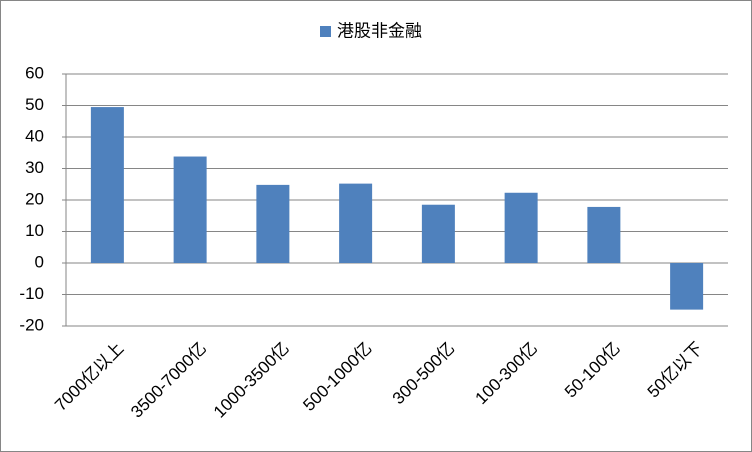 The image size is (752, 452). What do you see at coordinates (34, 167) in the screenshot?
I see `y-tick-label: 30` at bounding box center [34, 167].